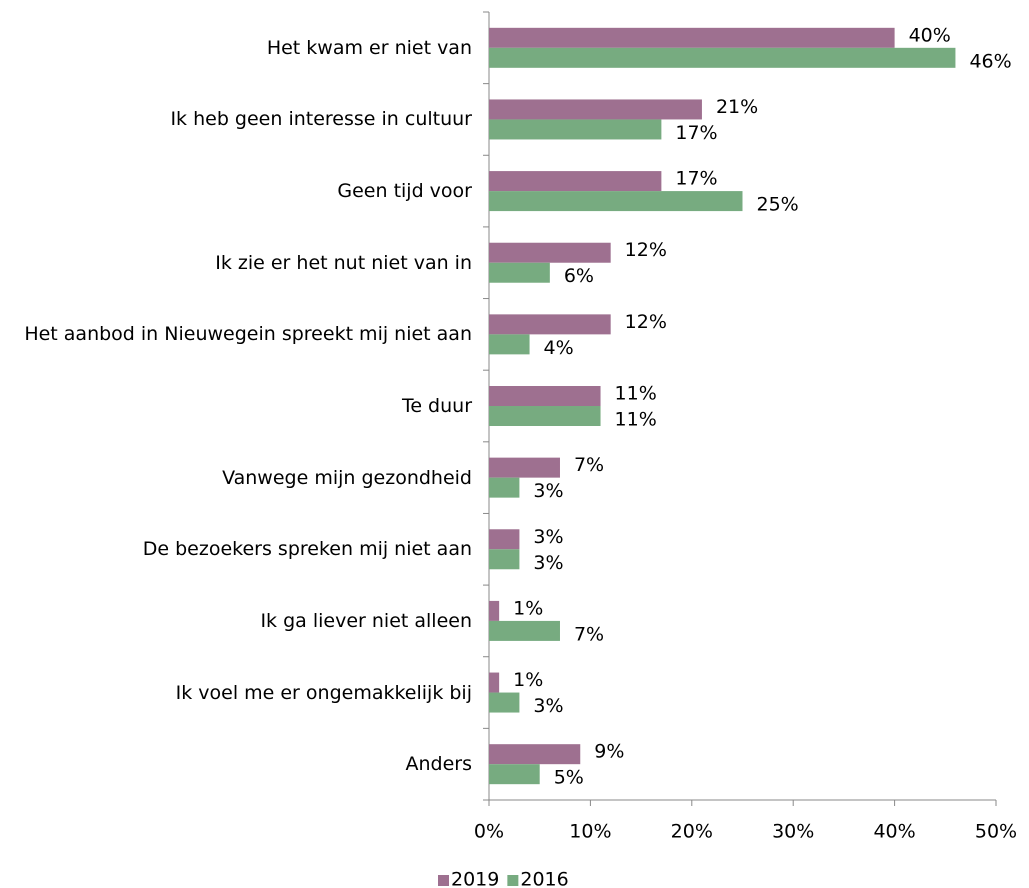 This screenshot has width=1029, height=888. Describe the element at coordinates (343, 262) in the screenshot. I see `category-label: Ik zie er het nut niet van in` at that location.